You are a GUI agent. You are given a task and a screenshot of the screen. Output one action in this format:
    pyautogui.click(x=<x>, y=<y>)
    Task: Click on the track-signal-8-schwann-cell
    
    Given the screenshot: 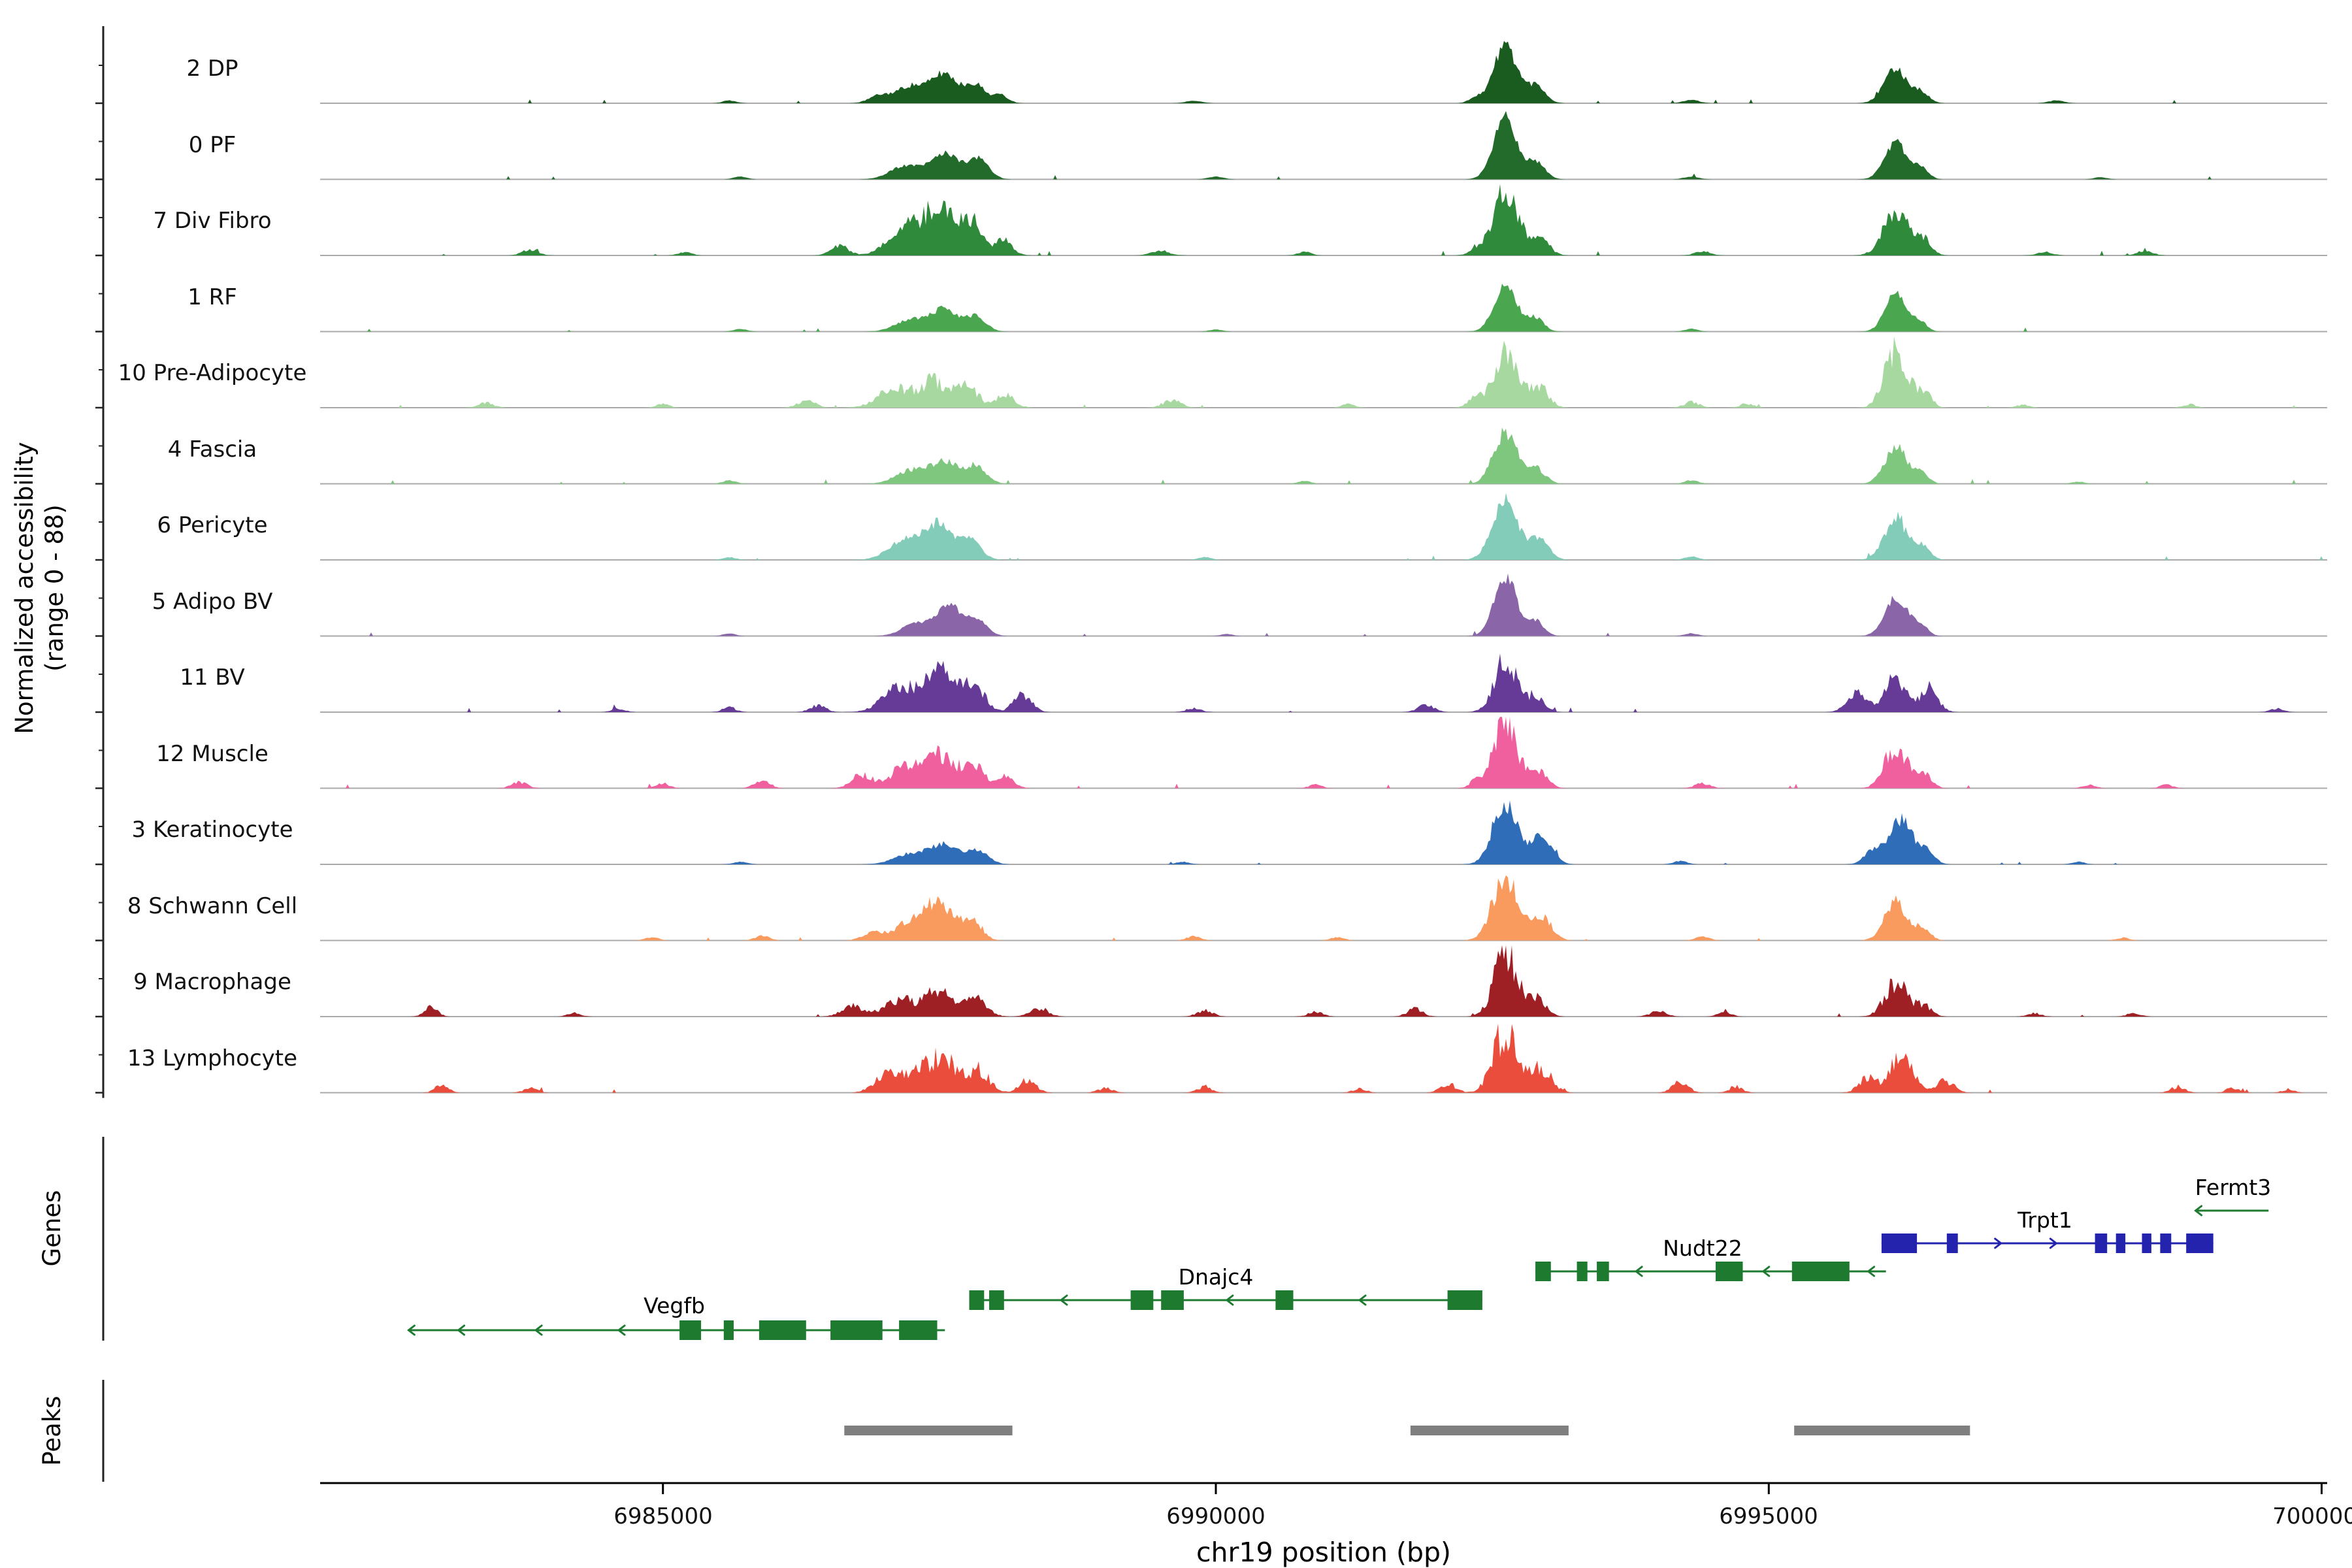 What is the action you would take?
    pyautogui.click(x=1323, y=908)
    